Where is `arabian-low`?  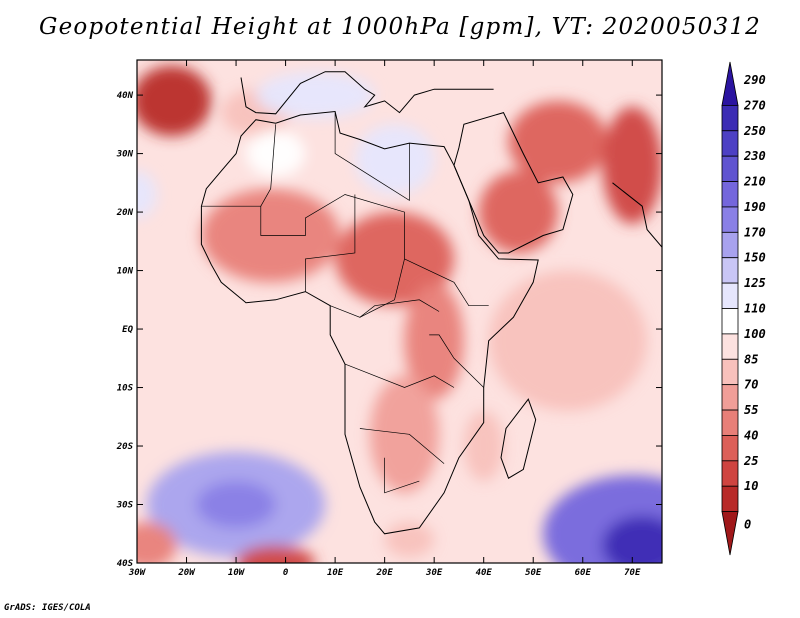 arabian-low is located at coordinates (518, 212).